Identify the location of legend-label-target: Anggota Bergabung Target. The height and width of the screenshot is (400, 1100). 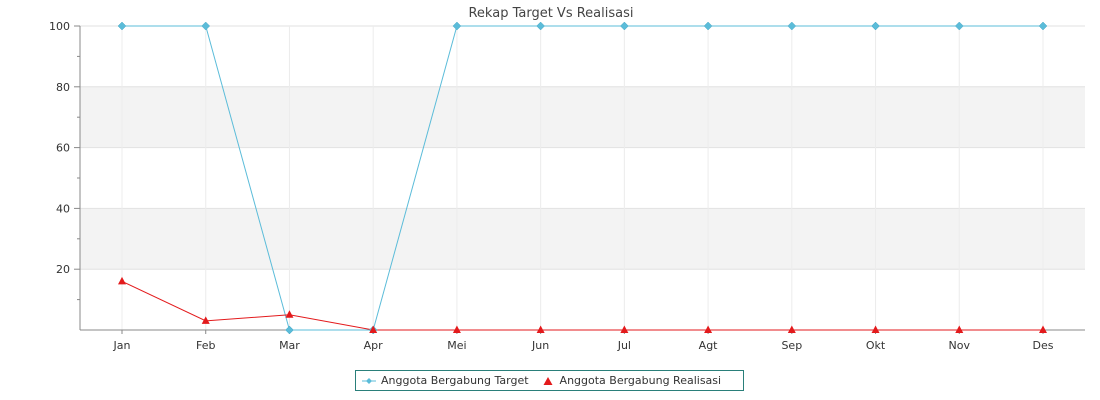
(455, 380).